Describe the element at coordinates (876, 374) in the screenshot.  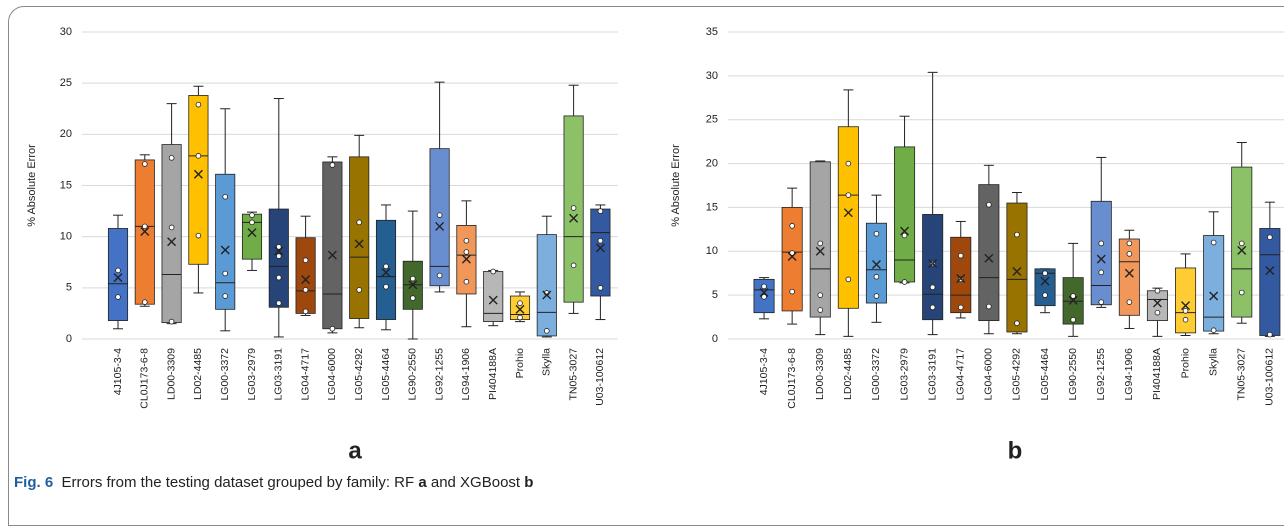
I see `x-tick-label: LG00-3372` at that location.